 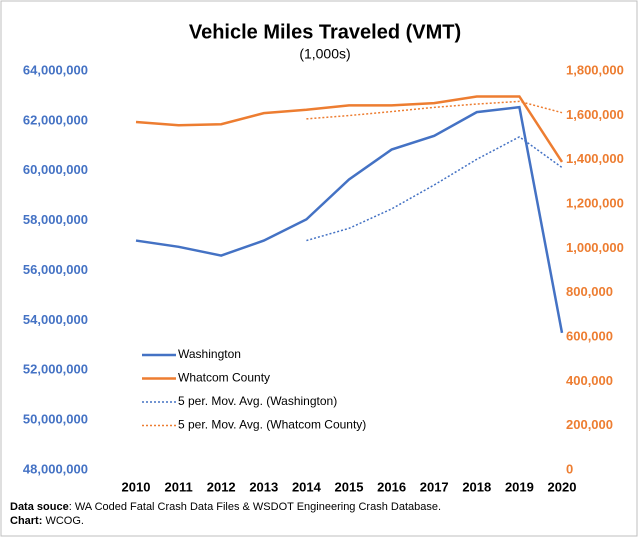 I want to click on x-tick-label: 2020, so click(x=562, y=486).